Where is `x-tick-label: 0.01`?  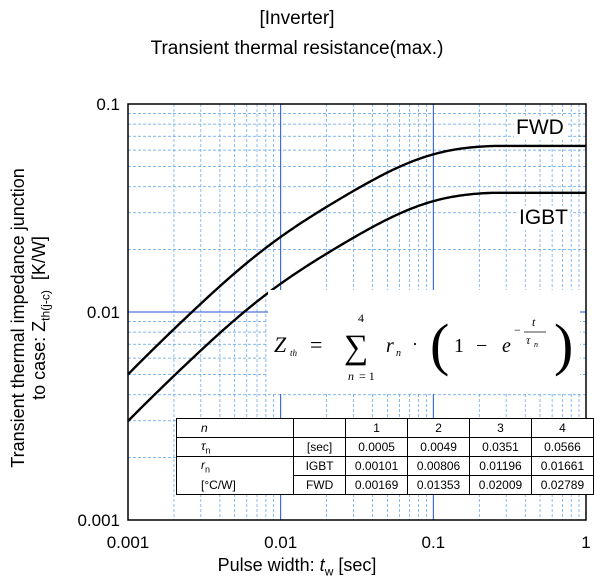 x-tick-label: 0.01 is located at coordinates (280, 542).